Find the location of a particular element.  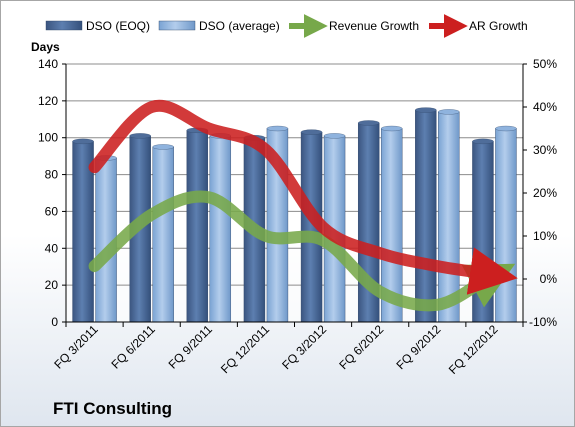

y-tick-label: 140 is located at coordinates (48, 64).